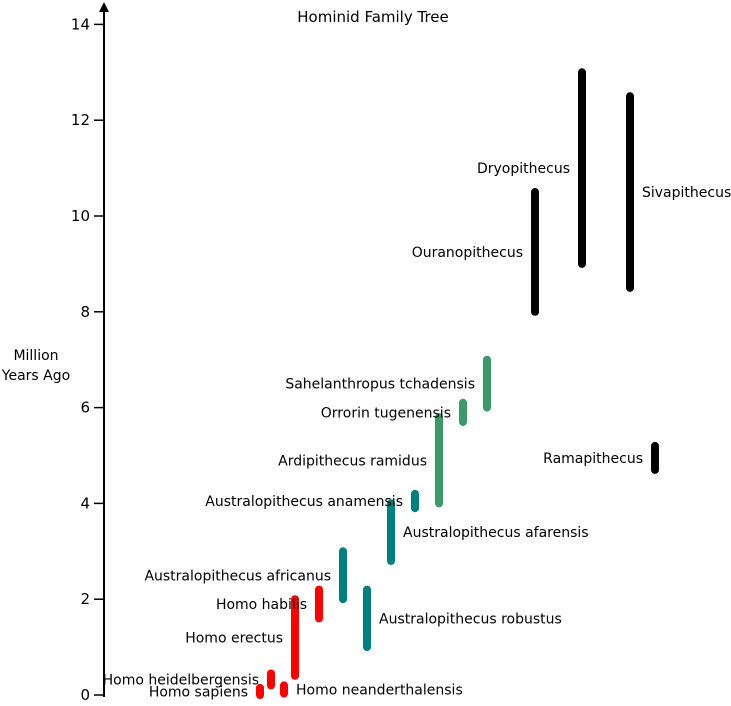 Image resolution: width=731 pixels, height=706 pixels. Describe the element at coordinates (85, 312) in the screenshot. I see `y-tick-label: 8` at that location.